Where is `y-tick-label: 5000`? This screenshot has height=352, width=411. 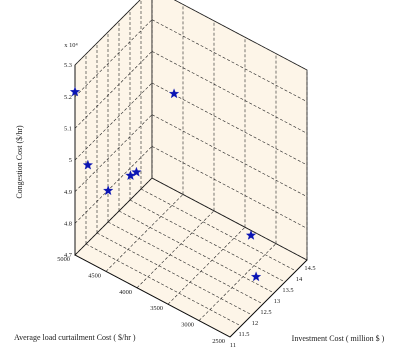
y-tick-label: 5000 is located at coordinates (63, 259).